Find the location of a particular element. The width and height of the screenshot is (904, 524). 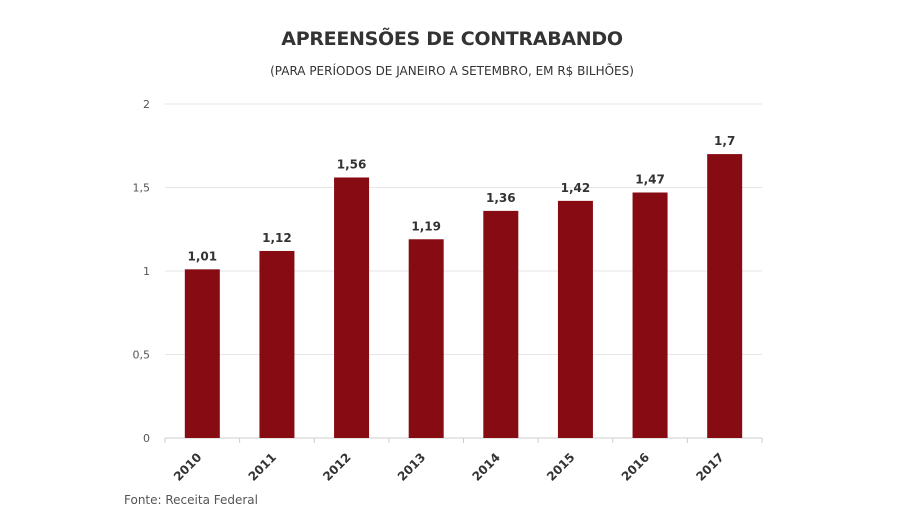

x-tick-label-2011: 2011 is located at coordinates (263, 467).